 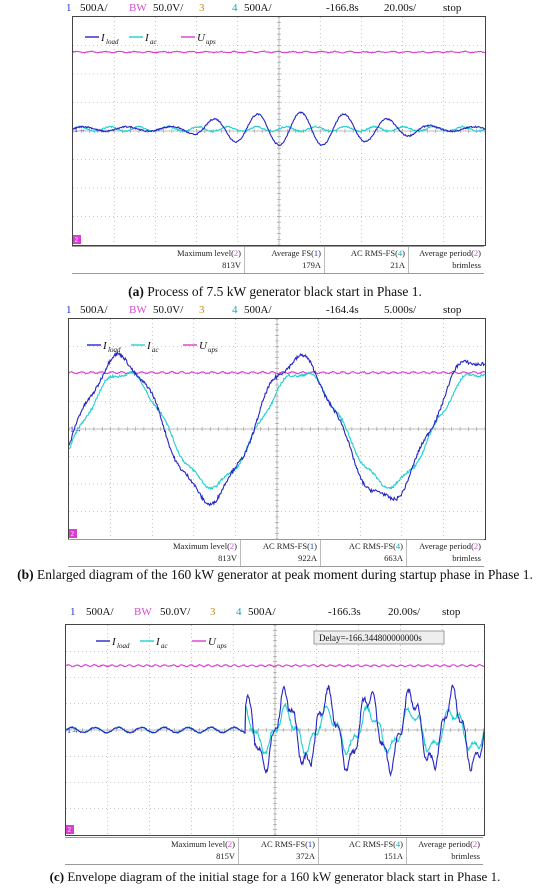 What do you see at coordinates (203, 850) in the screenshot?
I see `measurement-max-level: Maximum level(2) 815V` at bounding box center [203, 850].